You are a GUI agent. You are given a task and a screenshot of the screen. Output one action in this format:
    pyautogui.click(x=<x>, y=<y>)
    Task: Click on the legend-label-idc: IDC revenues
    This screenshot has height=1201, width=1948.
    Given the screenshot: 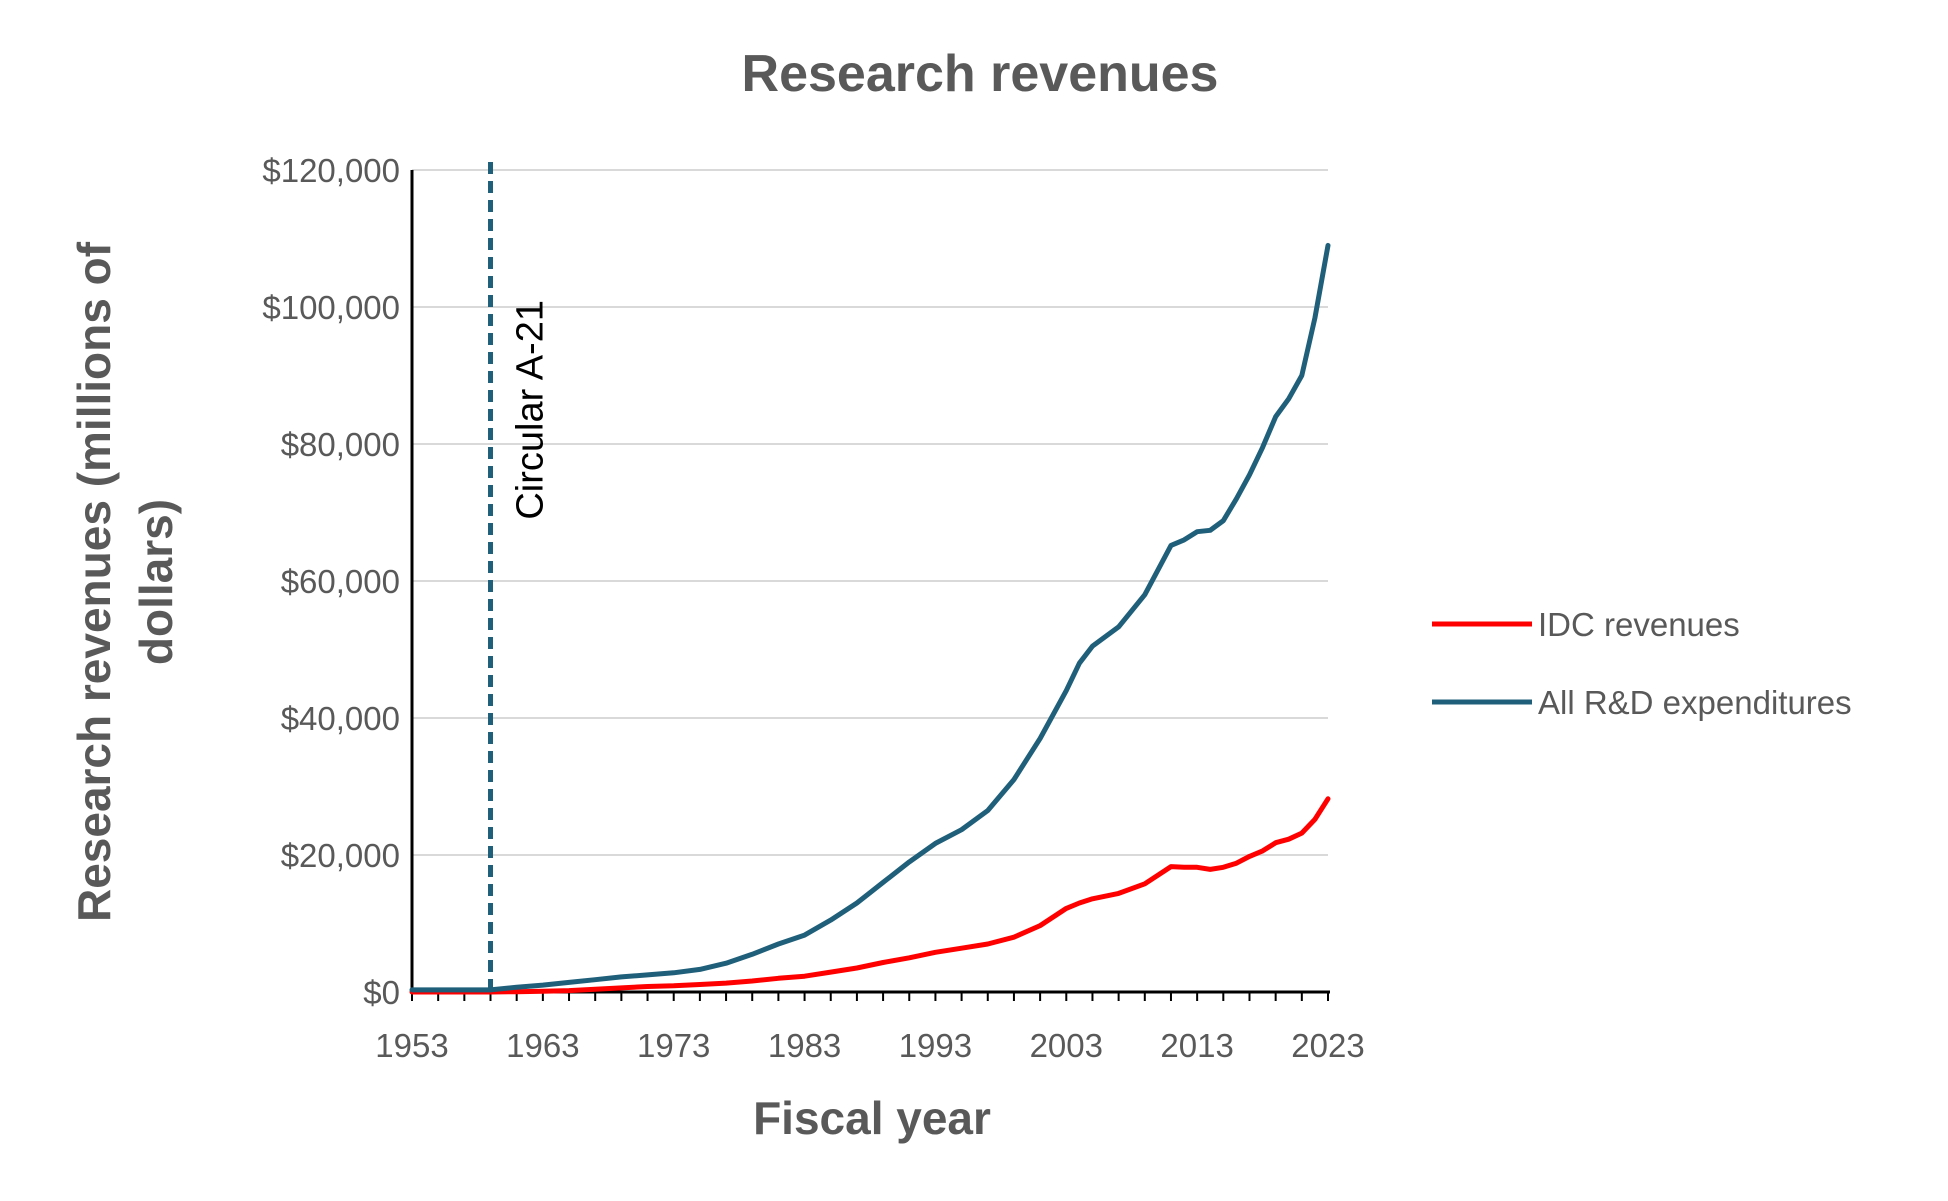 What is the action you would take?
    pyautogui.click(x=1639, y=624)
    